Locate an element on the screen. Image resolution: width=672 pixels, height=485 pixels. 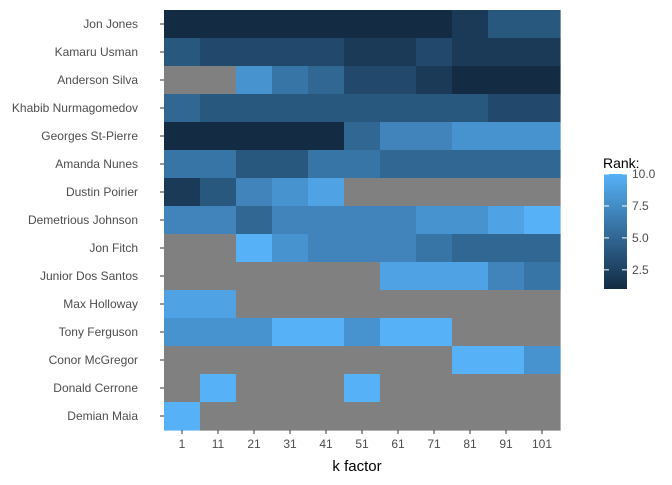
y-tick-label: Khabib Nurmagomedov is located at coordinates (75, 108).